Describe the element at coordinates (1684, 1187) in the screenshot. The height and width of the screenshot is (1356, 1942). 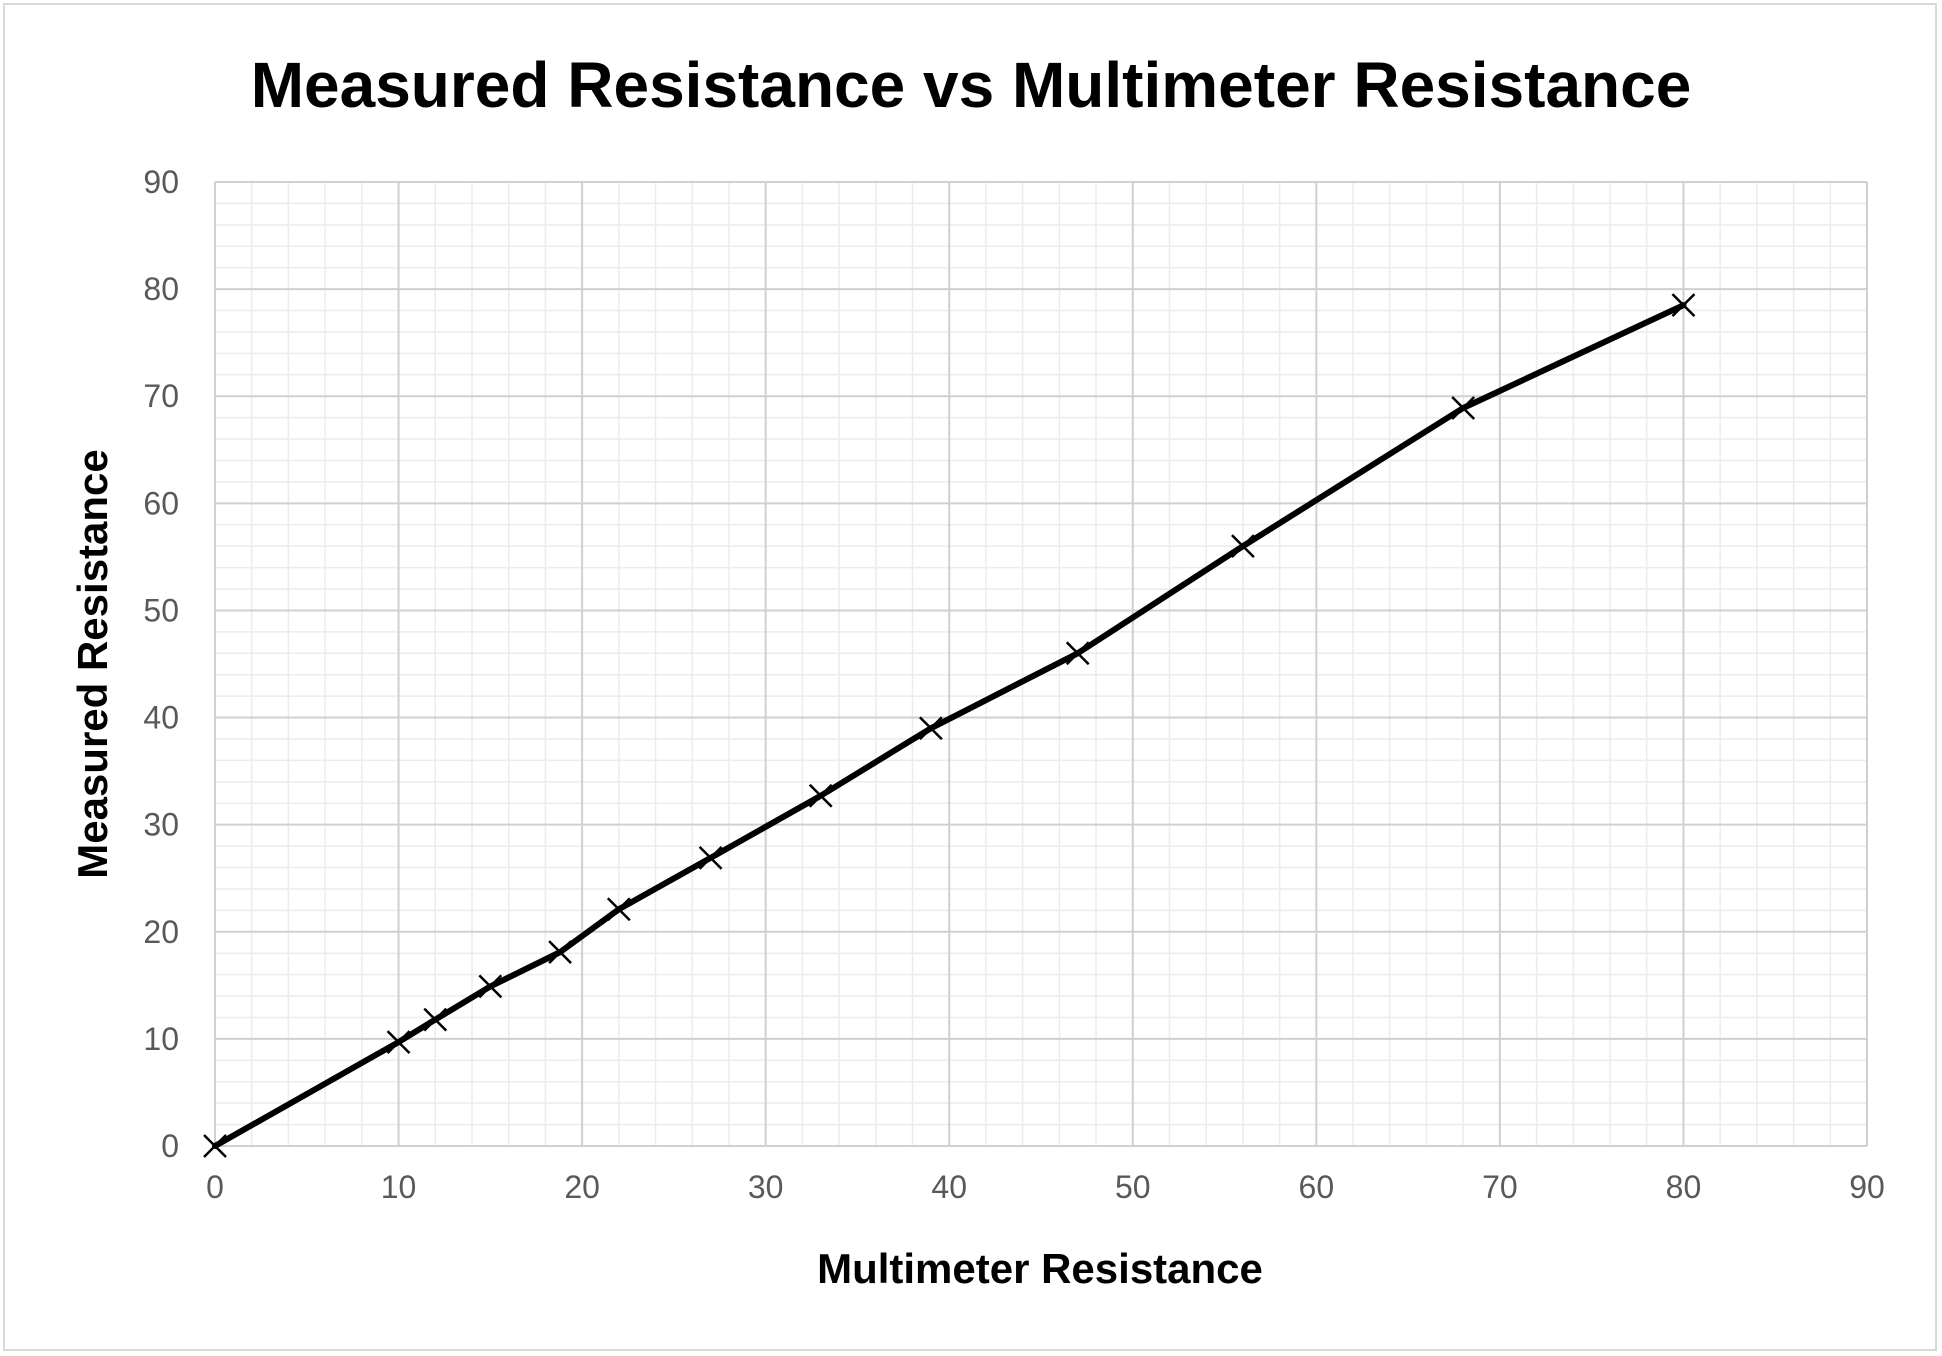
I see `x-tick-label: 80` at that location.